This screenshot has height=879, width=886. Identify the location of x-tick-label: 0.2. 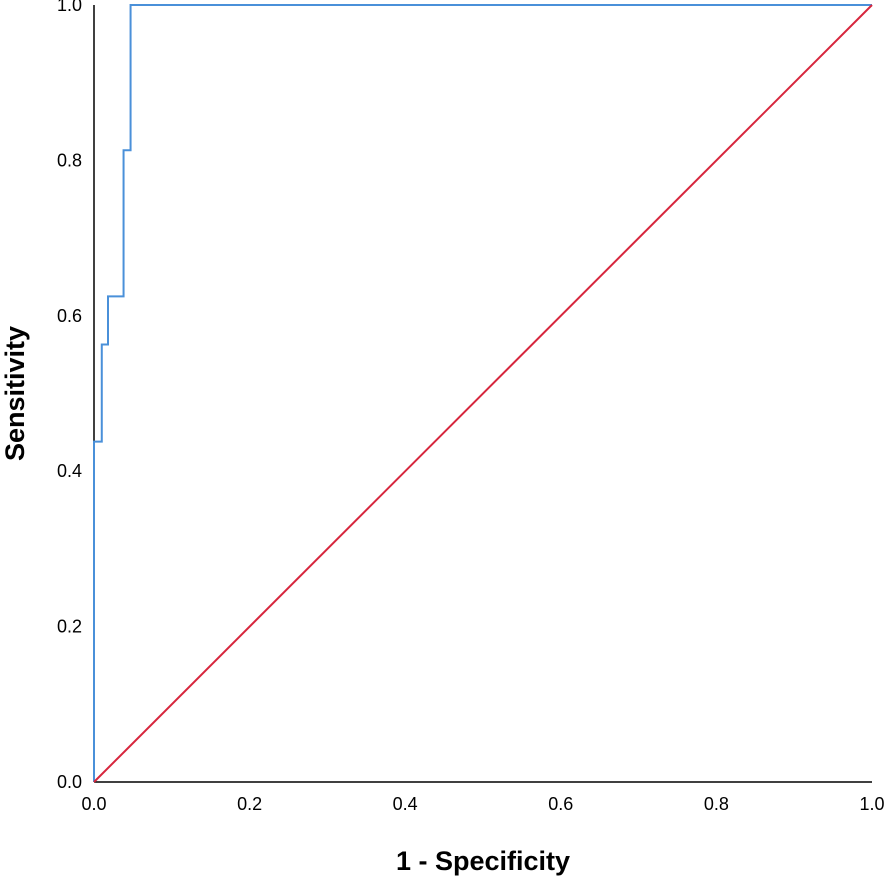
(249, 804).